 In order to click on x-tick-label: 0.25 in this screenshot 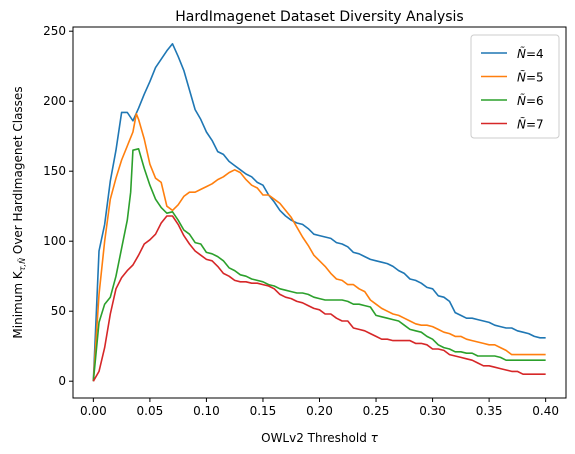, I will do `click(376, 411)`.